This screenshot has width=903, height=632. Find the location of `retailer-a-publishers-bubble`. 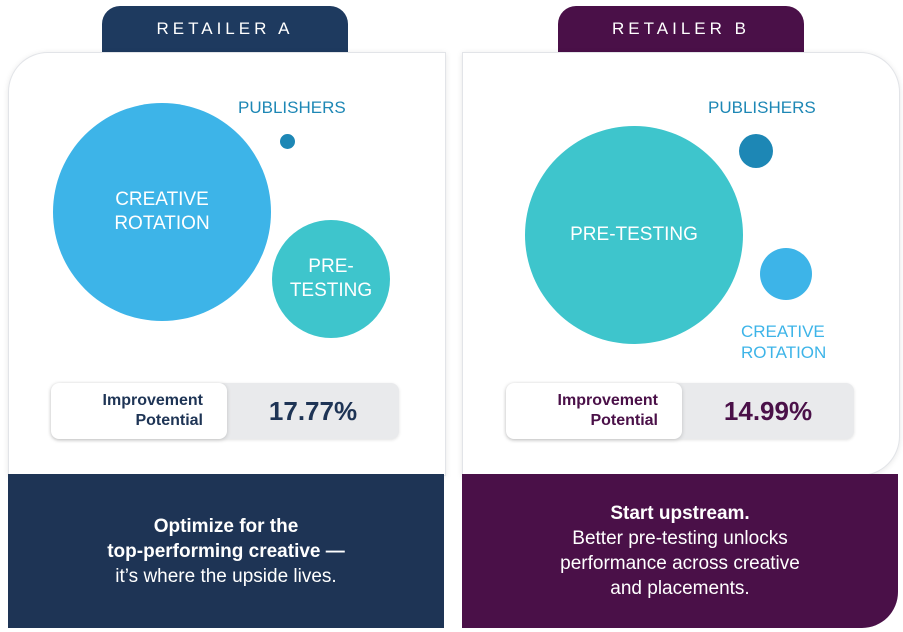

retailer-a-publishers-bubble is located at coordinates (287, 141).